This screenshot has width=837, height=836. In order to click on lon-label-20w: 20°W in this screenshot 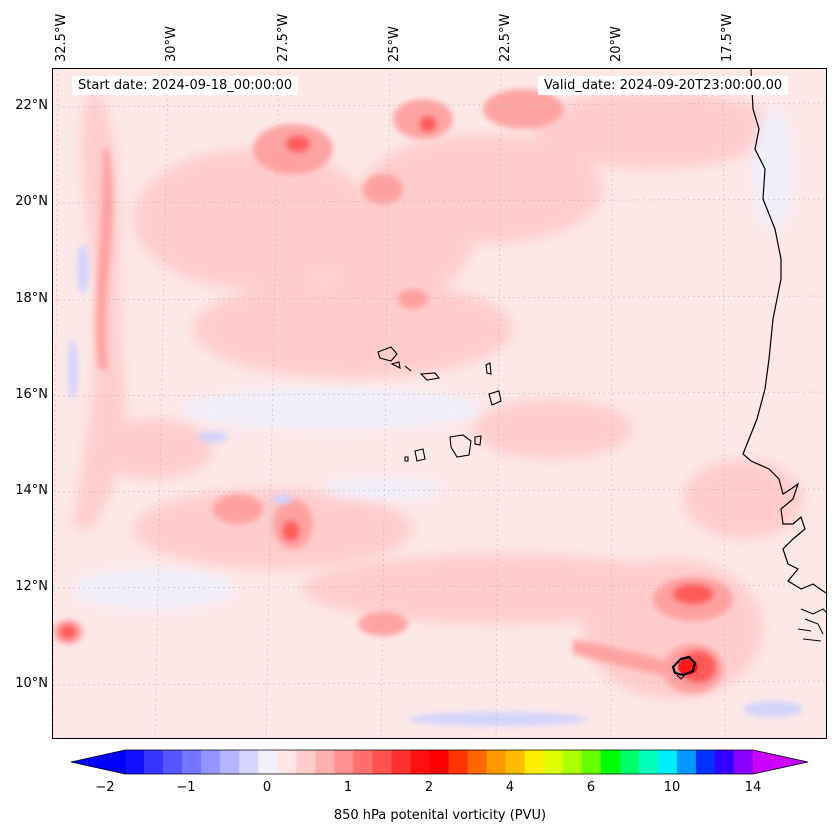, I will do `click(616, 44)`.